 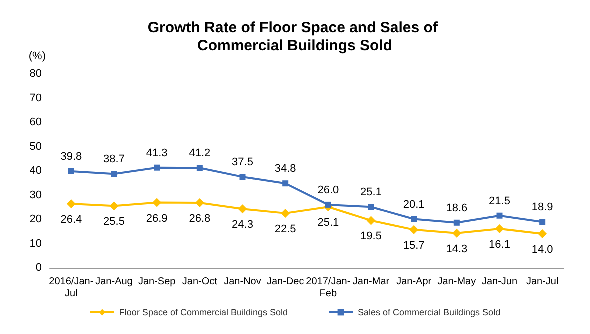 I want to click on x-tick-label: 2017/Jan-Feb, so click(x=328, y=288).